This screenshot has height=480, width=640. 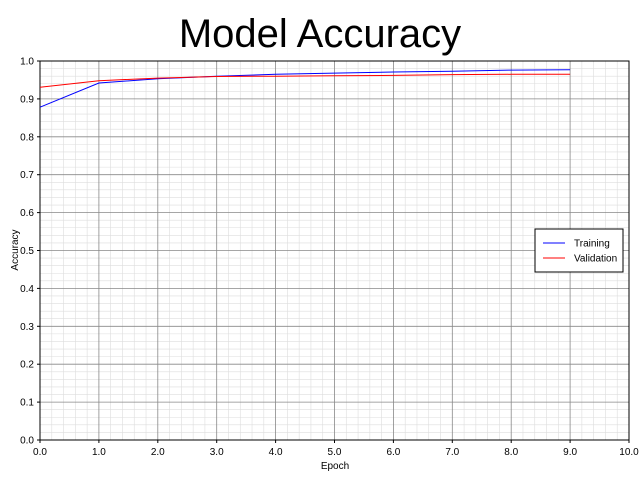 I want to click on series-line-training, so click(x=305, y=88).